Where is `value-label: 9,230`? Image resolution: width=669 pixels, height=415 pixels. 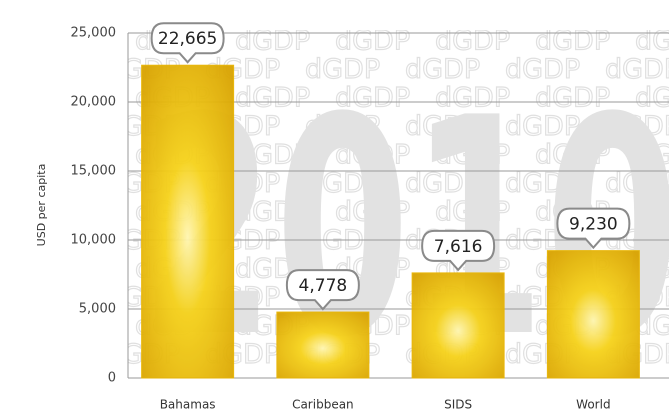
value-label: 9,230 is located at coordinates (593, 225).